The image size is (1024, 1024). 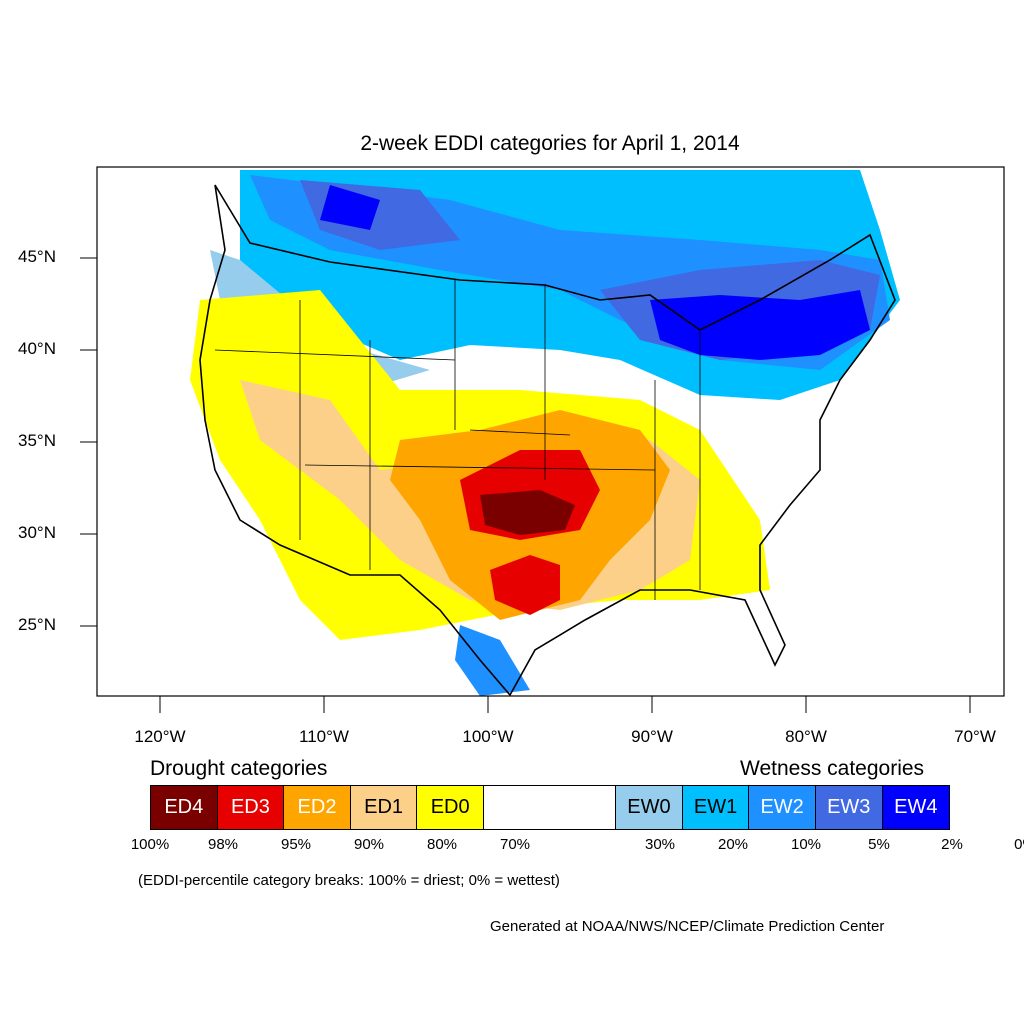 I want to click on state-boundaries, so click(x=457, y=440).